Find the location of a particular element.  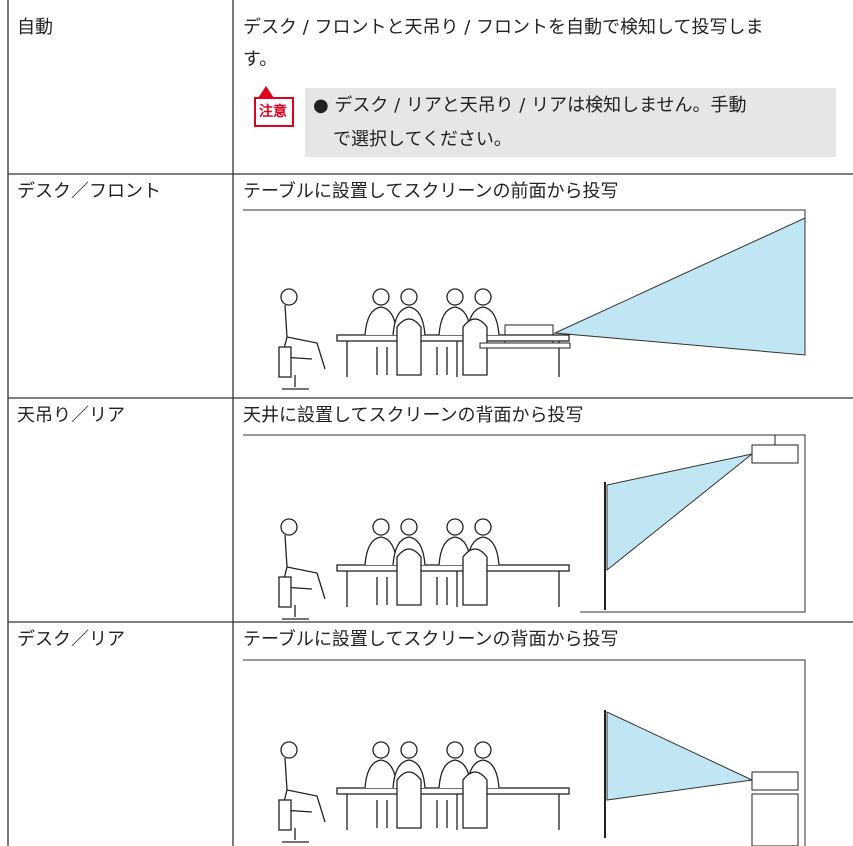

row-description: す。 is located at coordinates (260, 59).